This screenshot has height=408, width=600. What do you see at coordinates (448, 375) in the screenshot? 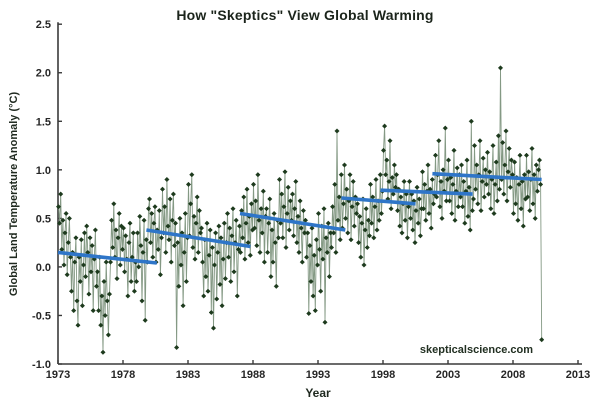
I see `x-tick-label: 2003` at bounding box center [448, 375].